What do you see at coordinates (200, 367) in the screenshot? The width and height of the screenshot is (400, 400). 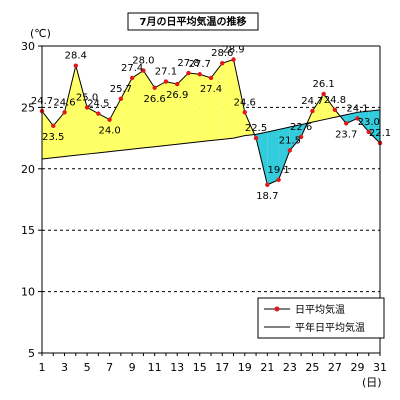 I see `x-tick-label: 15` at bounding box center [200, 367].